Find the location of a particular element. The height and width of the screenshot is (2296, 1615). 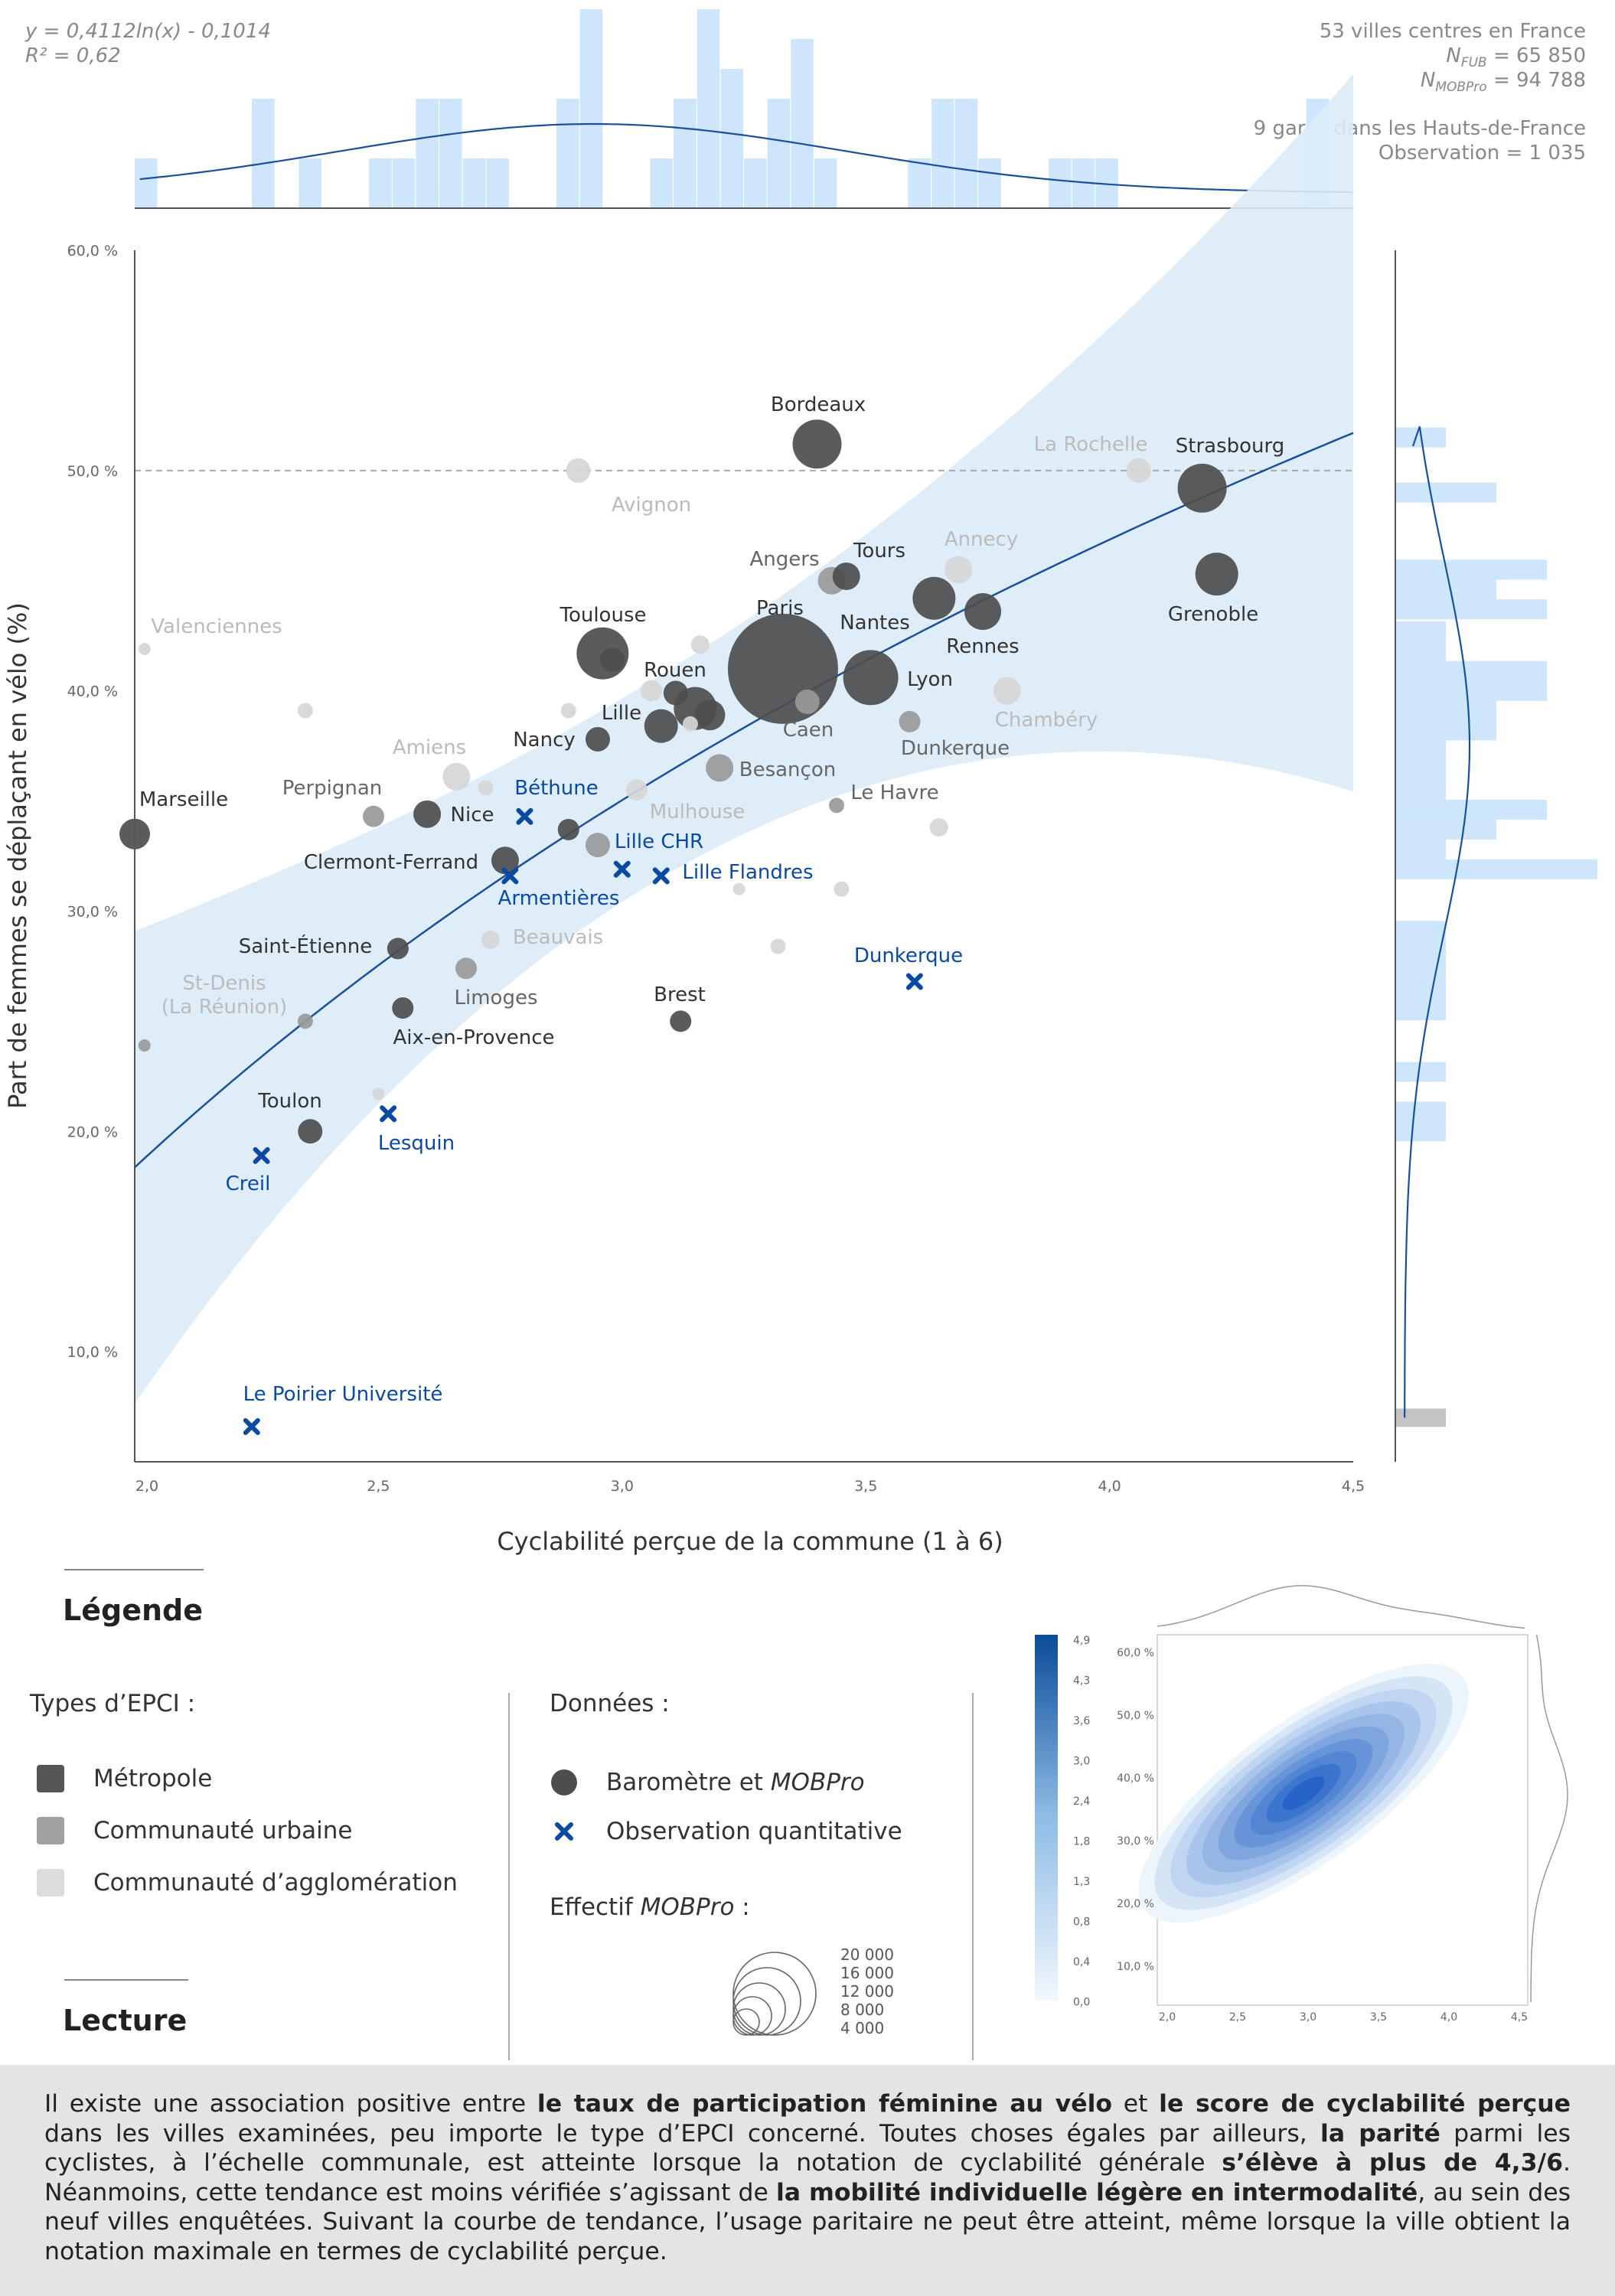

city-label-37: Mulhouse is located at coordinates (698, 812).